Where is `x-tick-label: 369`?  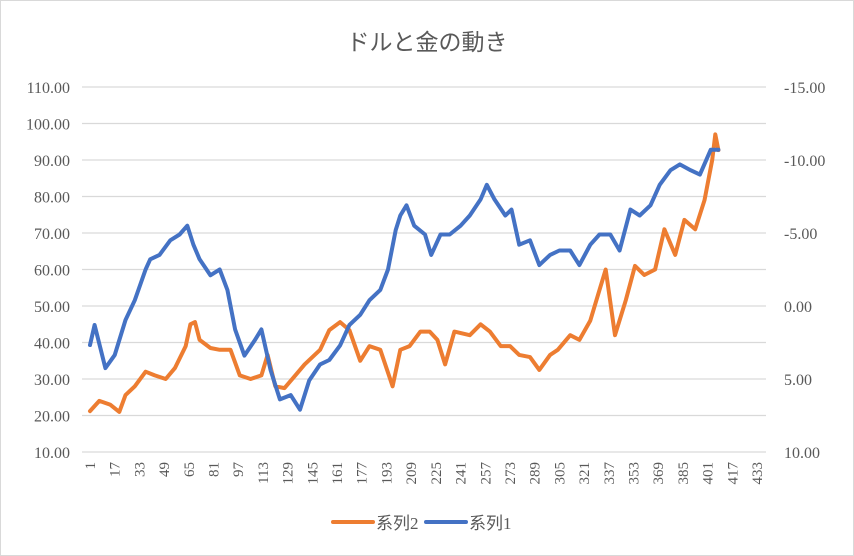
x-tick-label: 369 is located at coordinates (659, 473).